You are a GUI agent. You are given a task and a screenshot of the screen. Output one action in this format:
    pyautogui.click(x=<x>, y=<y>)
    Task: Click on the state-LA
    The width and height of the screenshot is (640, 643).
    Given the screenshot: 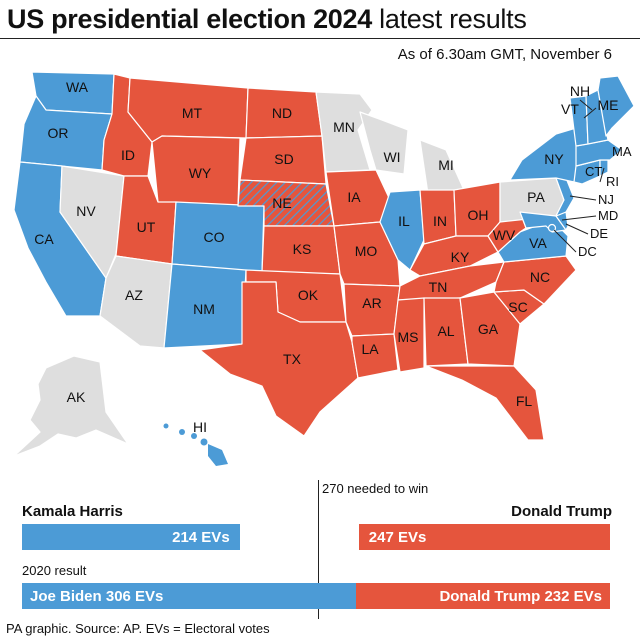 What is the action you would take?
    pyautogui.click(x=375, y=356)
    